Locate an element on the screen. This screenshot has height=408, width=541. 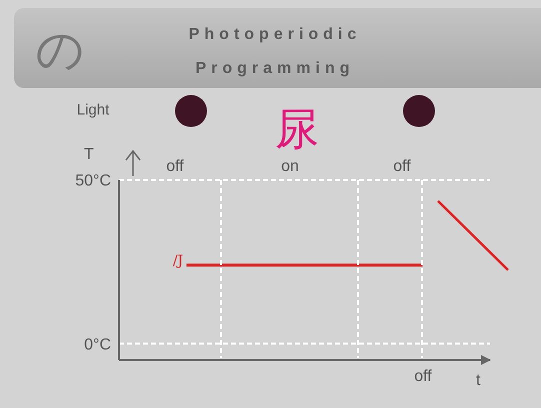
y-tick-label: 0°C is located at coordinates (97, 345).